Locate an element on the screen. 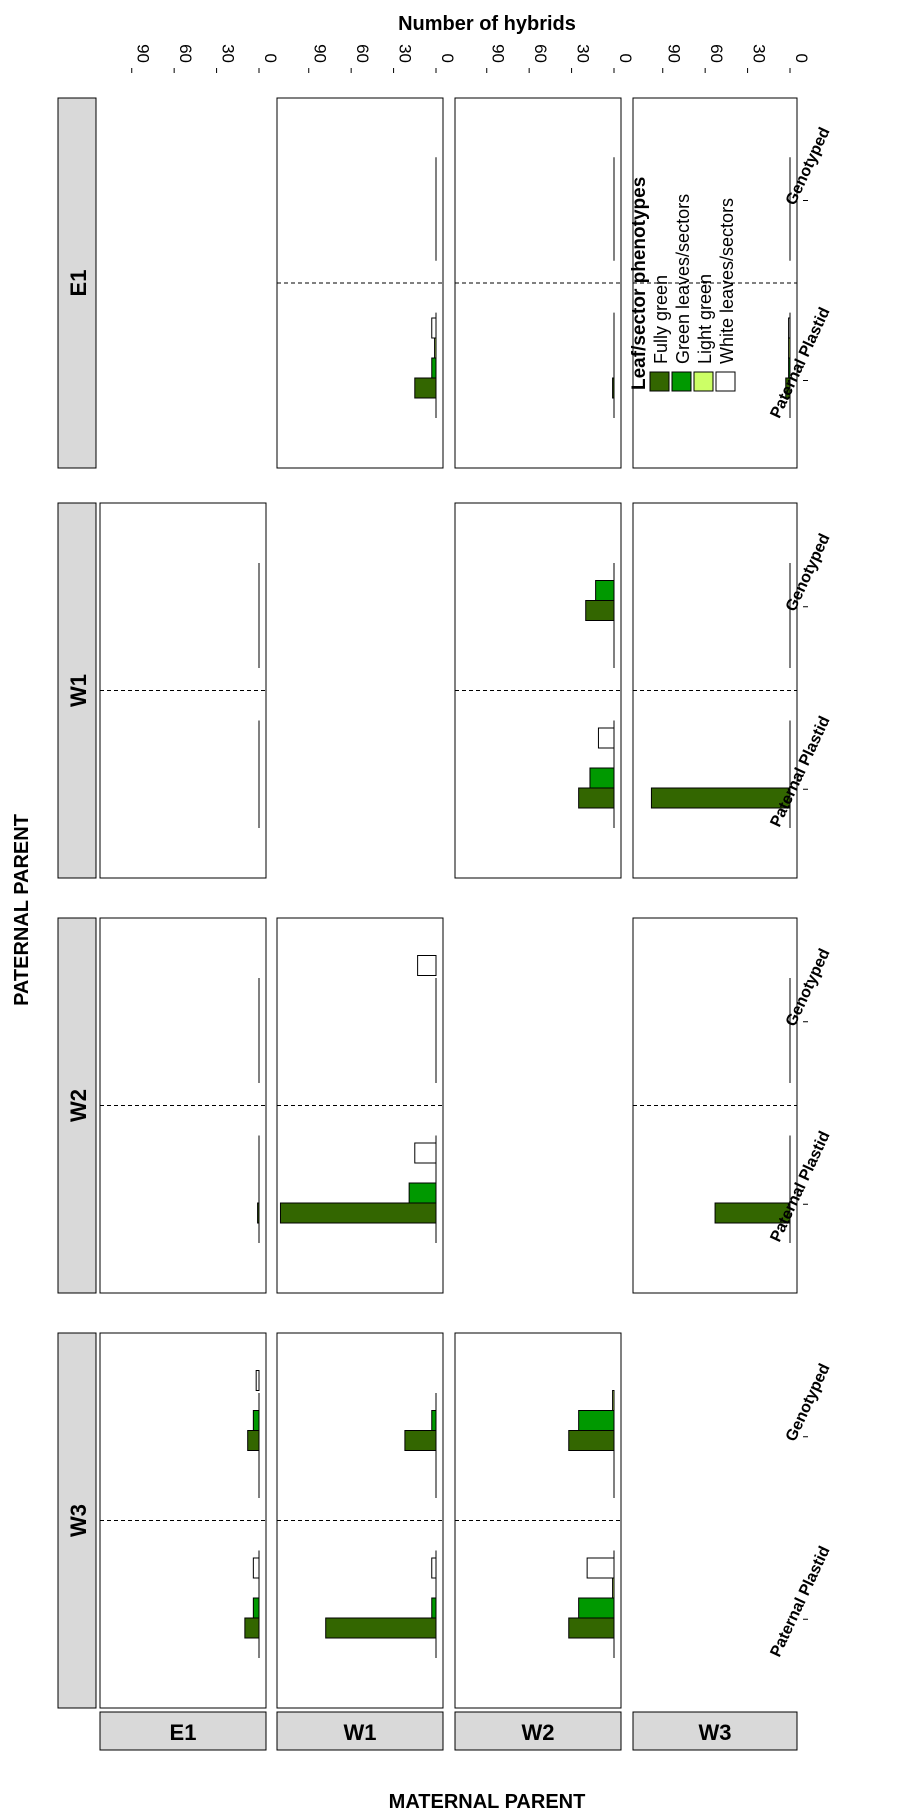 The image size is (905, 1820). paternal-strip-label-e1: E1 is located at coordinates (78, 283).